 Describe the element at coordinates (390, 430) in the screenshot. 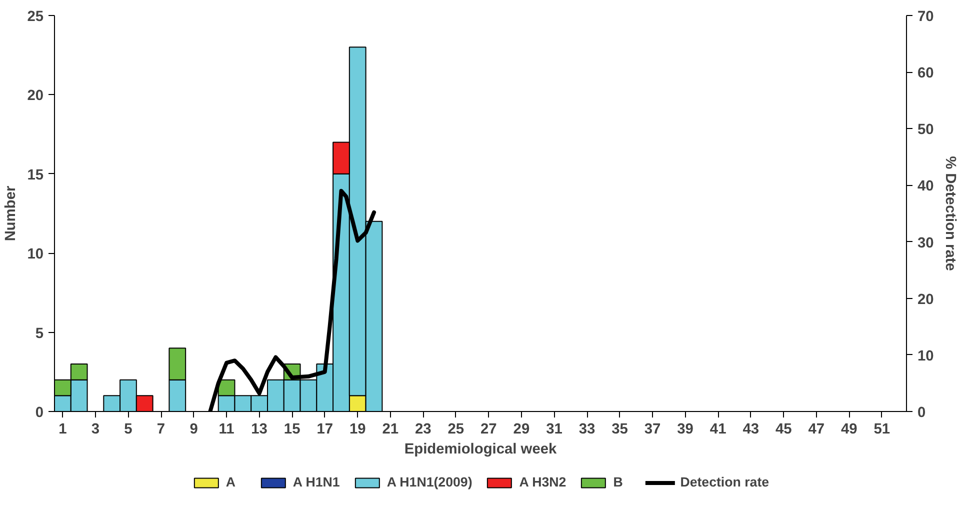

I see `x-tick-label: 21` at that location.